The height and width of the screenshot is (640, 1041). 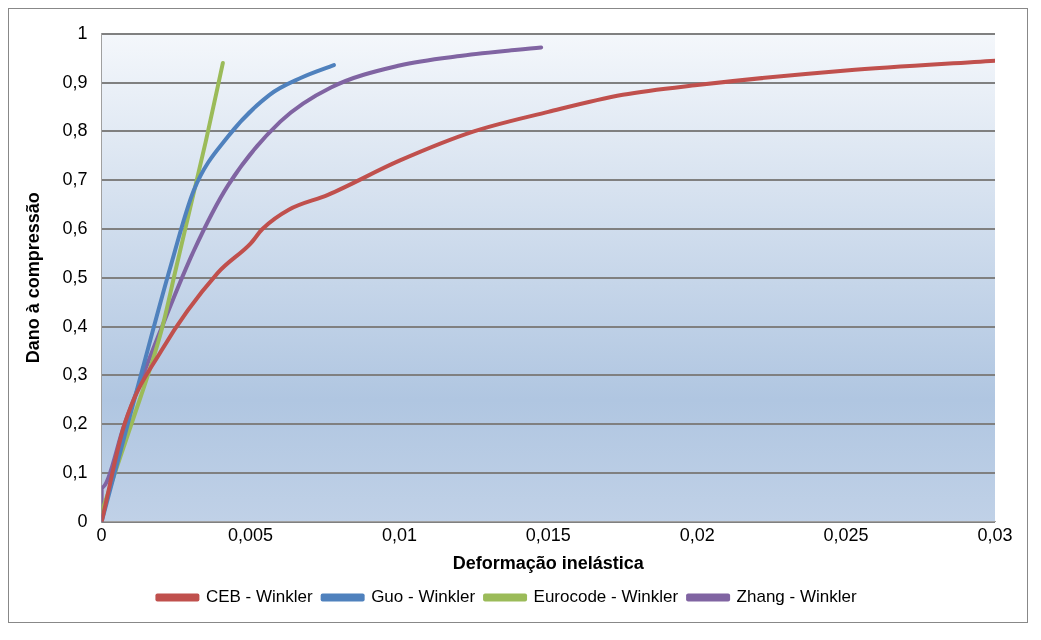 I want to click on x-tick-label: 0,02, so click(x=697, y=534).